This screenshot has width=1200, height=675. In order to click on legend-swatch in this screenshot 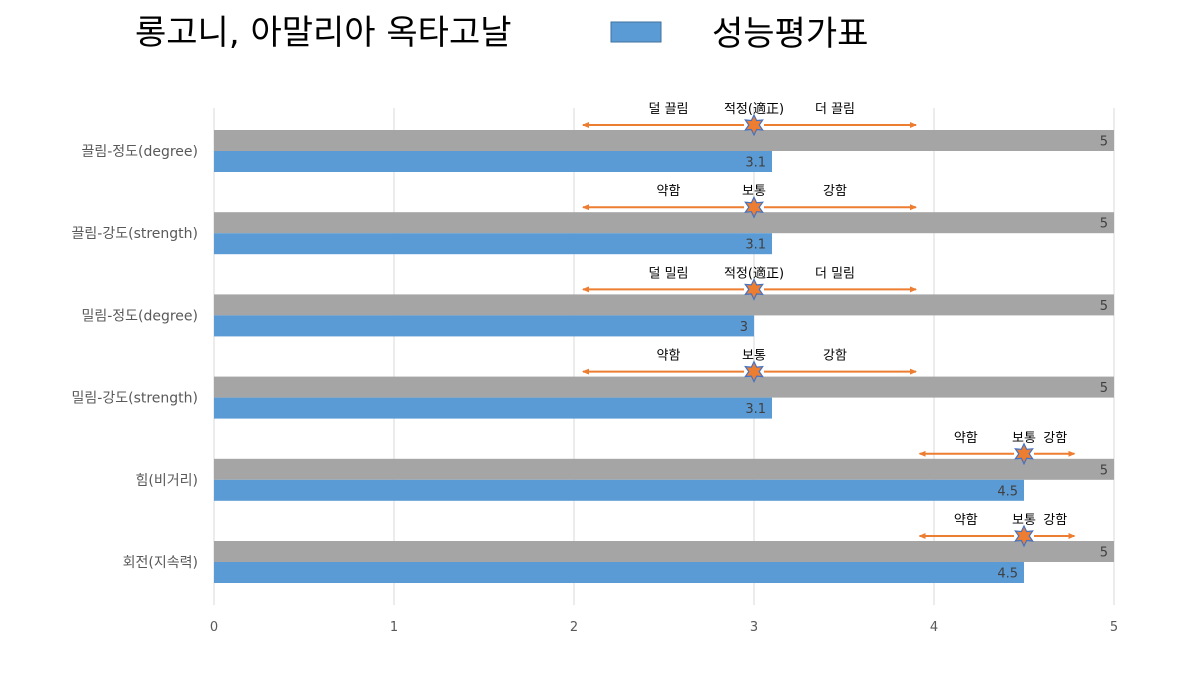, I will do `click(636, 32)`.